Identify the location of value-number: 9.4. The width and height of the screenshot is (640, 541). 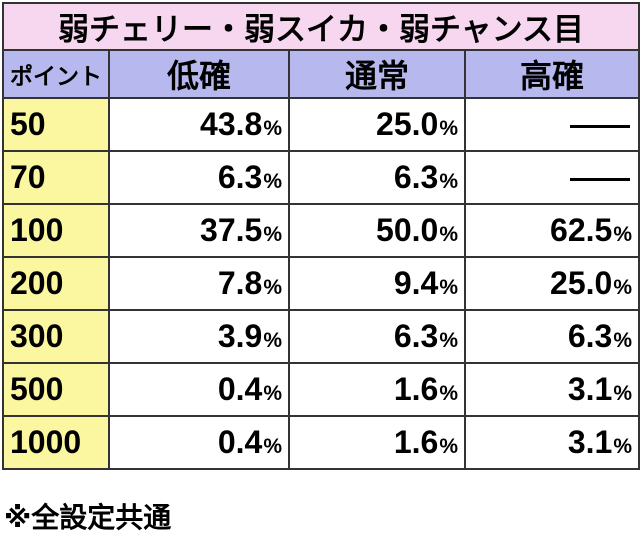
(416, 283).